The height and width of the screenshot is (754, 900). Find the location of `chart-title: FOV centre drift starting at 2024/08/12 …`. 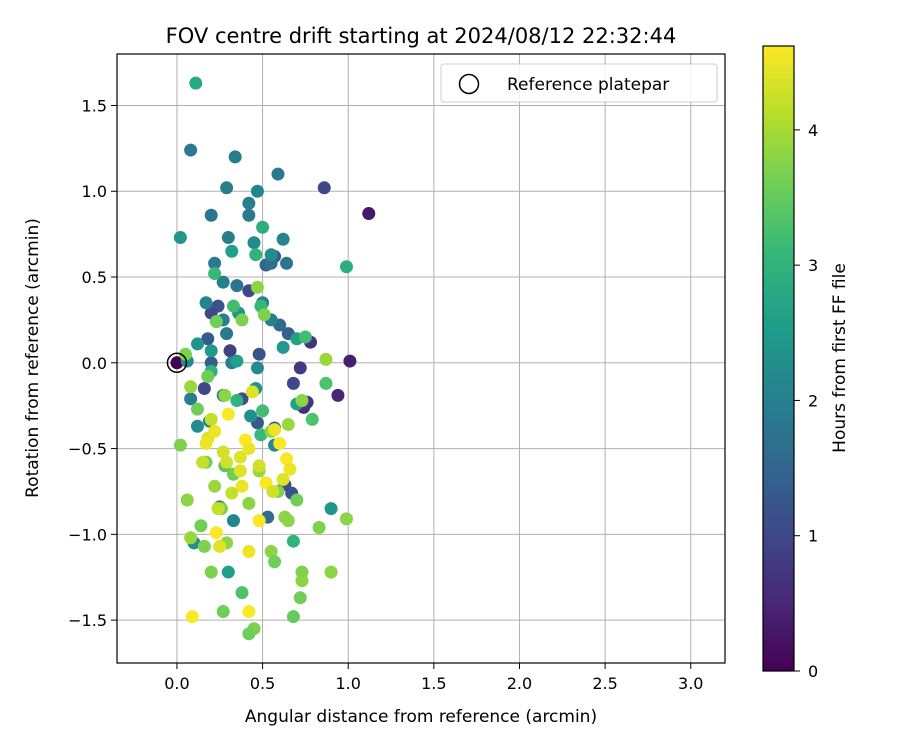

chart-title: FOV centre drift starting at 2024/08/12 … is located at coordinates (421, 36).